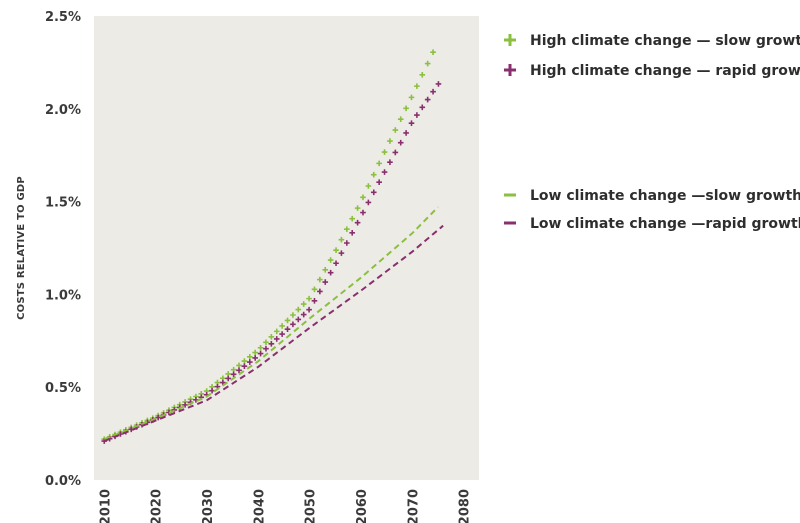 The image size is (800, 523). Describe the element at coordinates (63, 481) in the screenshot. I see `y-tick-label: 0.0%` at that location.